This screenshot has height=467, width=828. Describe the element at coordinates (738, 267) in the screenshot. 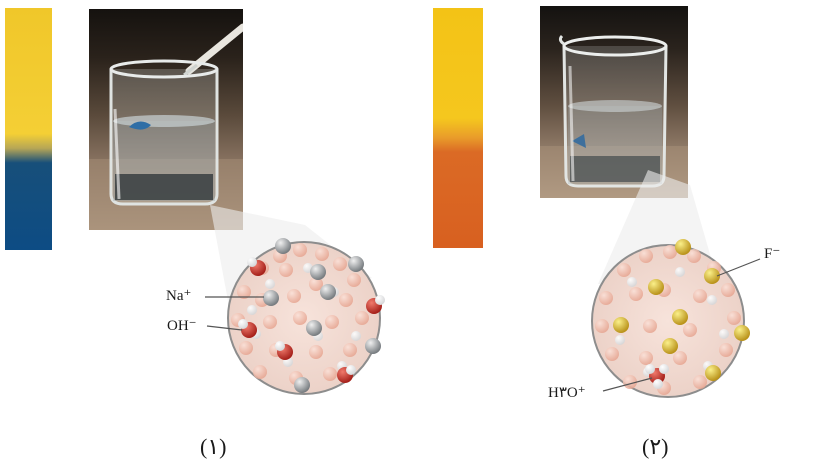

I see `leader-line-f` at that location.